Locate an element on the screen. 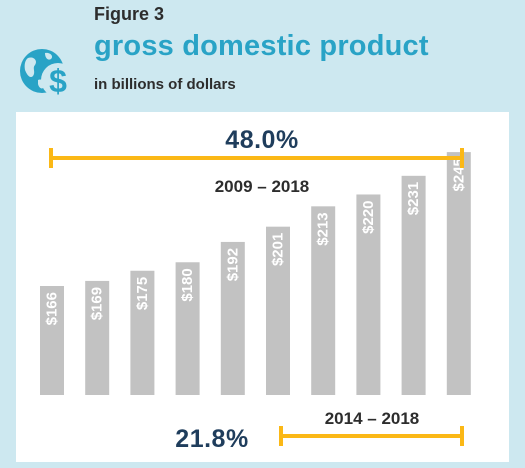  range-label-recent: 2014 – 2018 is located at coordinates (372, 418).